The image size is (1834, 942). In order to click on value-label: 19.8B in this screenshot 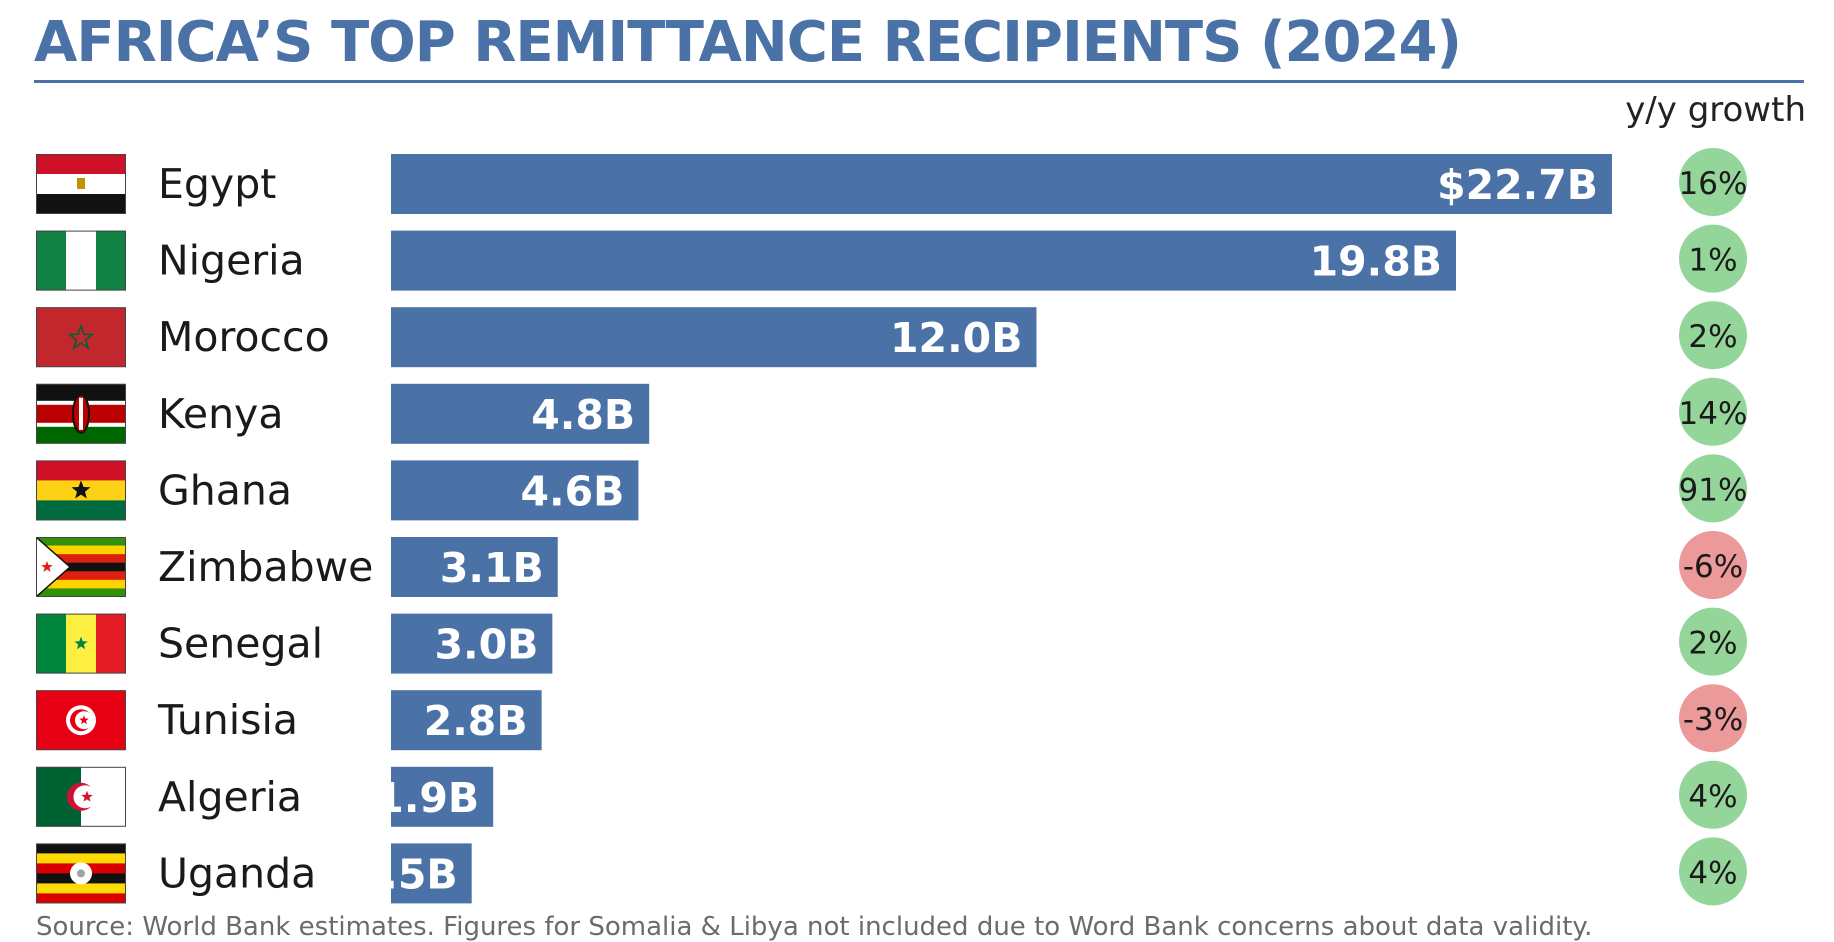, I will do `click(1376, 262)`.